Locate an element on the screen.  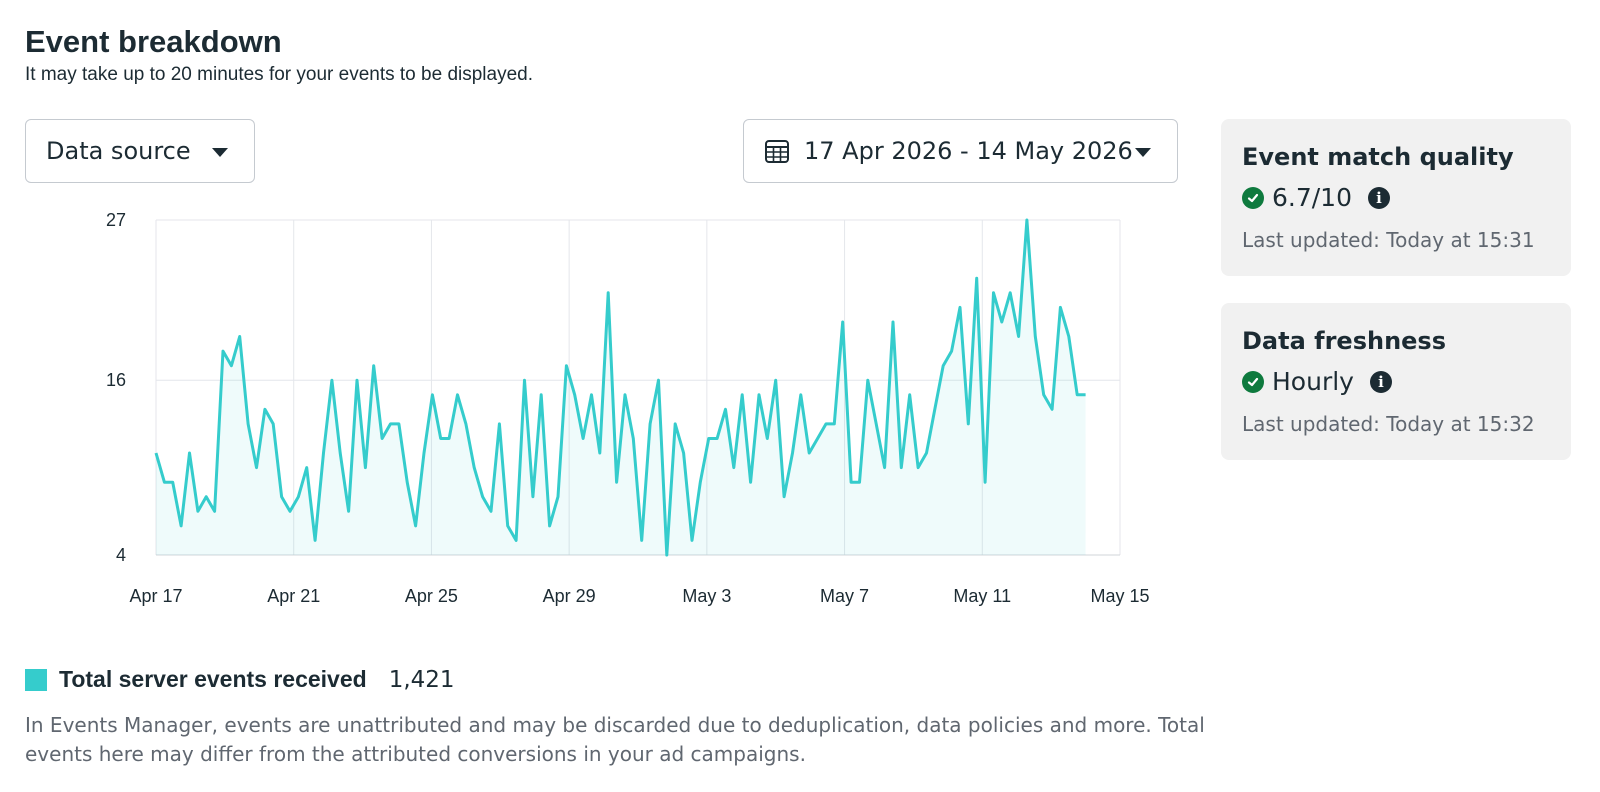
date-range-picker: 17 Apr 2026 - 14 May 2026 is located at coordinates (960, 151).